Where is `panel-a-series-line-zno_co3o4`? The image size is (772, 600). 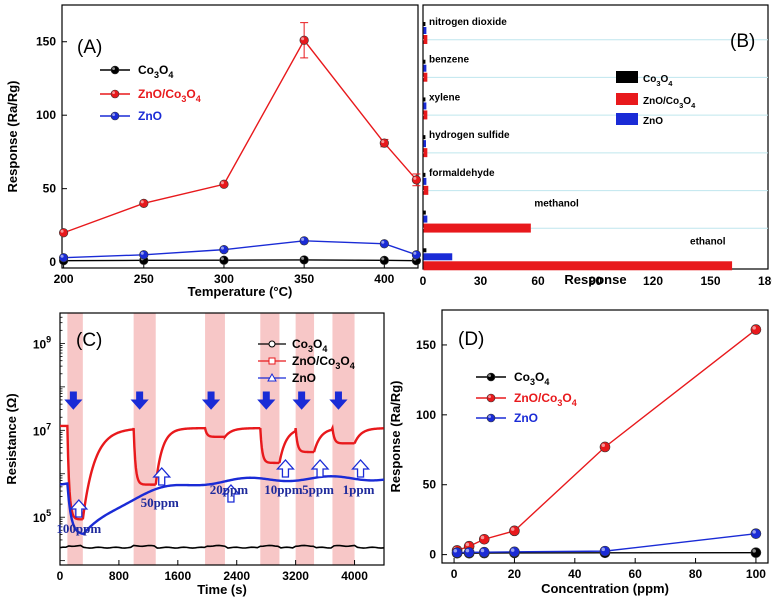
panel-a-series-line-zno_co3o4 is located at coordinates (240, 136).